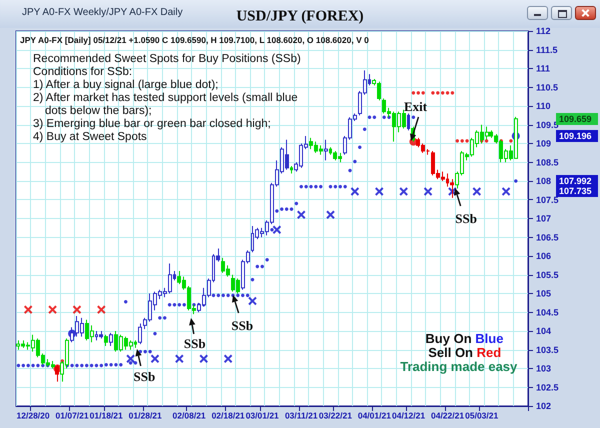 This screenshot has width=600, height=428. What do you see at coordinates (577, 136) in the screenshot?
I see `text: 109.196` at bounding box center [577, 136].